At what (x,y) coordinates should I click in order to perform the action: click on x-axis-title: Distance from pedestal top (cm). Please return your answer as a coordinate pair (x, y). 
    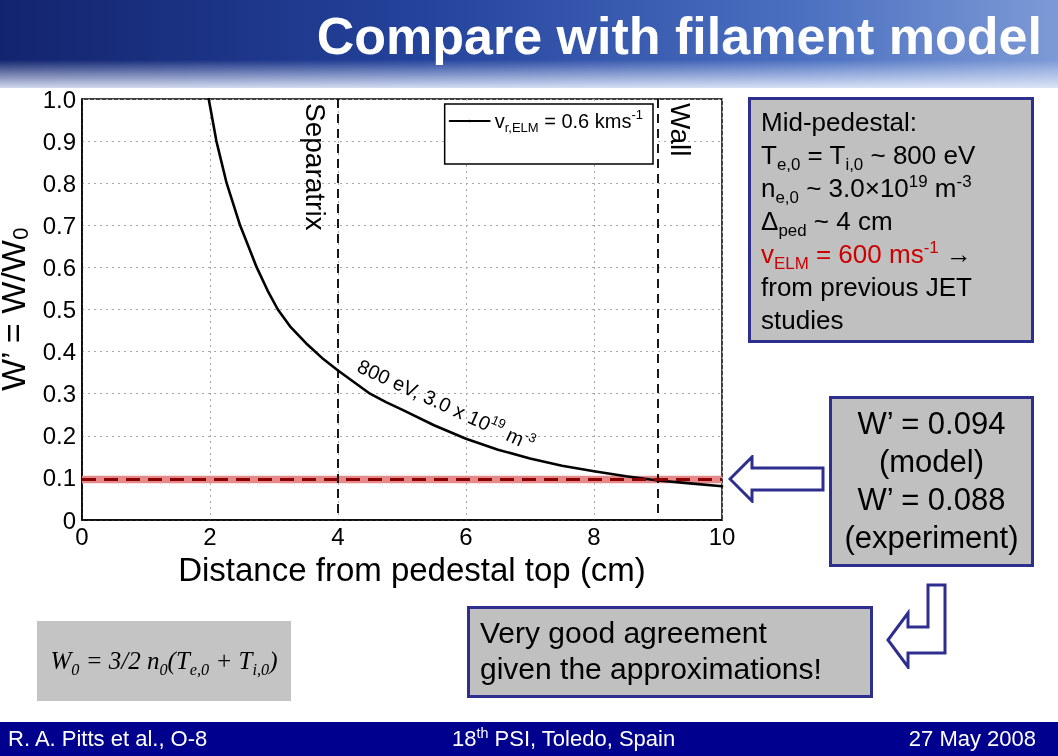
    Looking at the image, I should click on (412, 569).